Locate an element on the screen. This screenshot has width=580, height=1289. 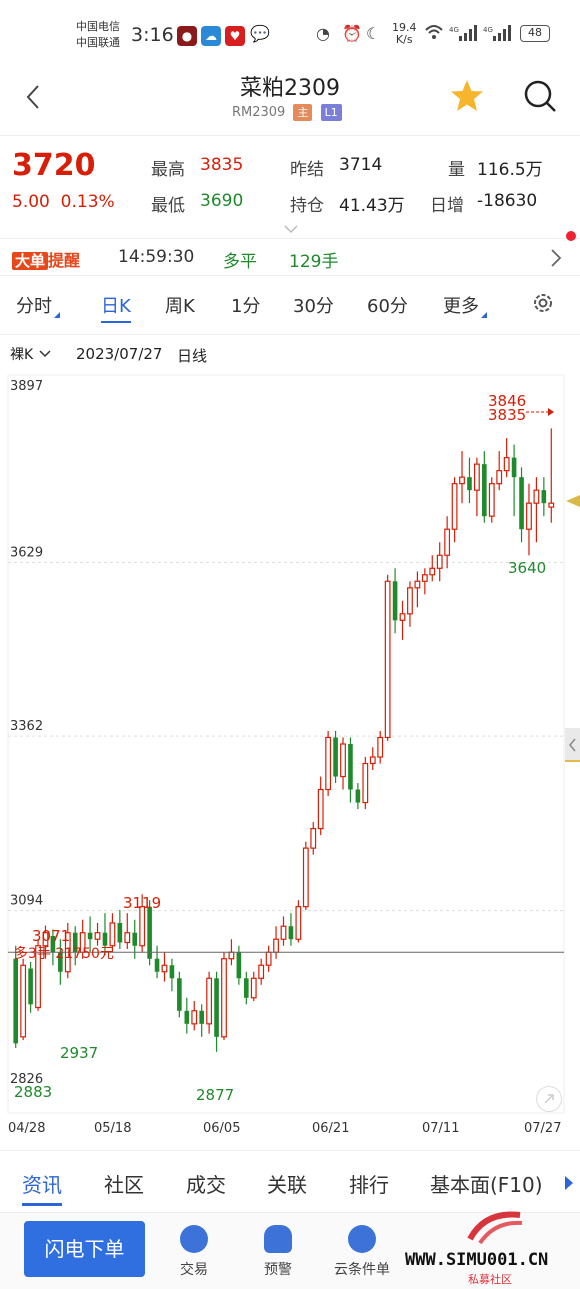
tab-daily-k: 日K is located at coordinates (116, 307).